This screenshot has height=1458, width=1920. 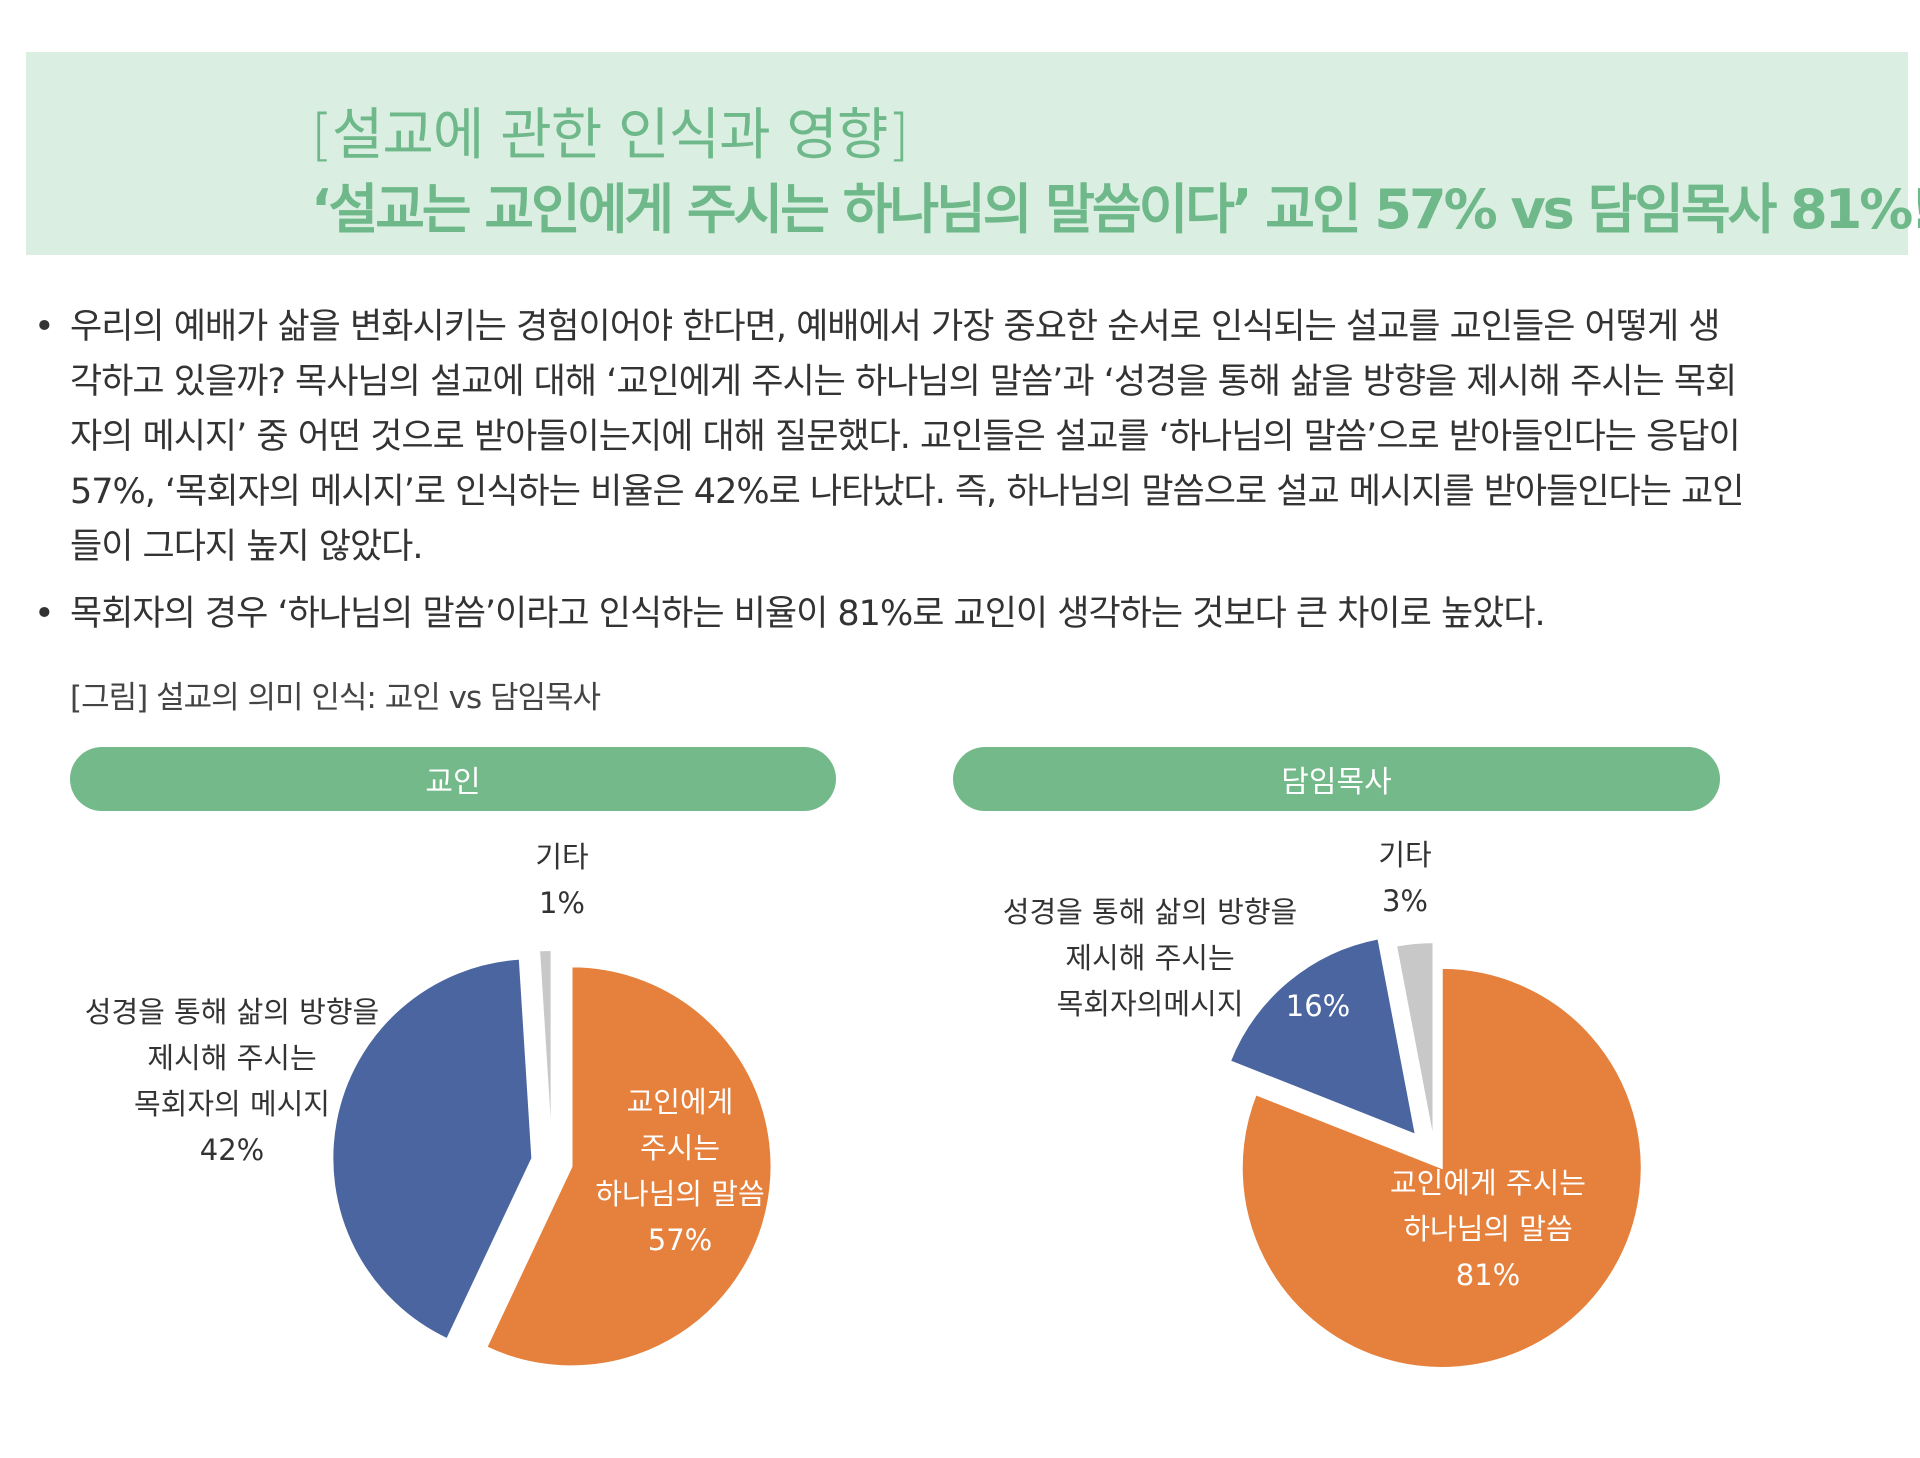 I want to click on pie-value-label: 81%, so click(x=1488, y=1275).